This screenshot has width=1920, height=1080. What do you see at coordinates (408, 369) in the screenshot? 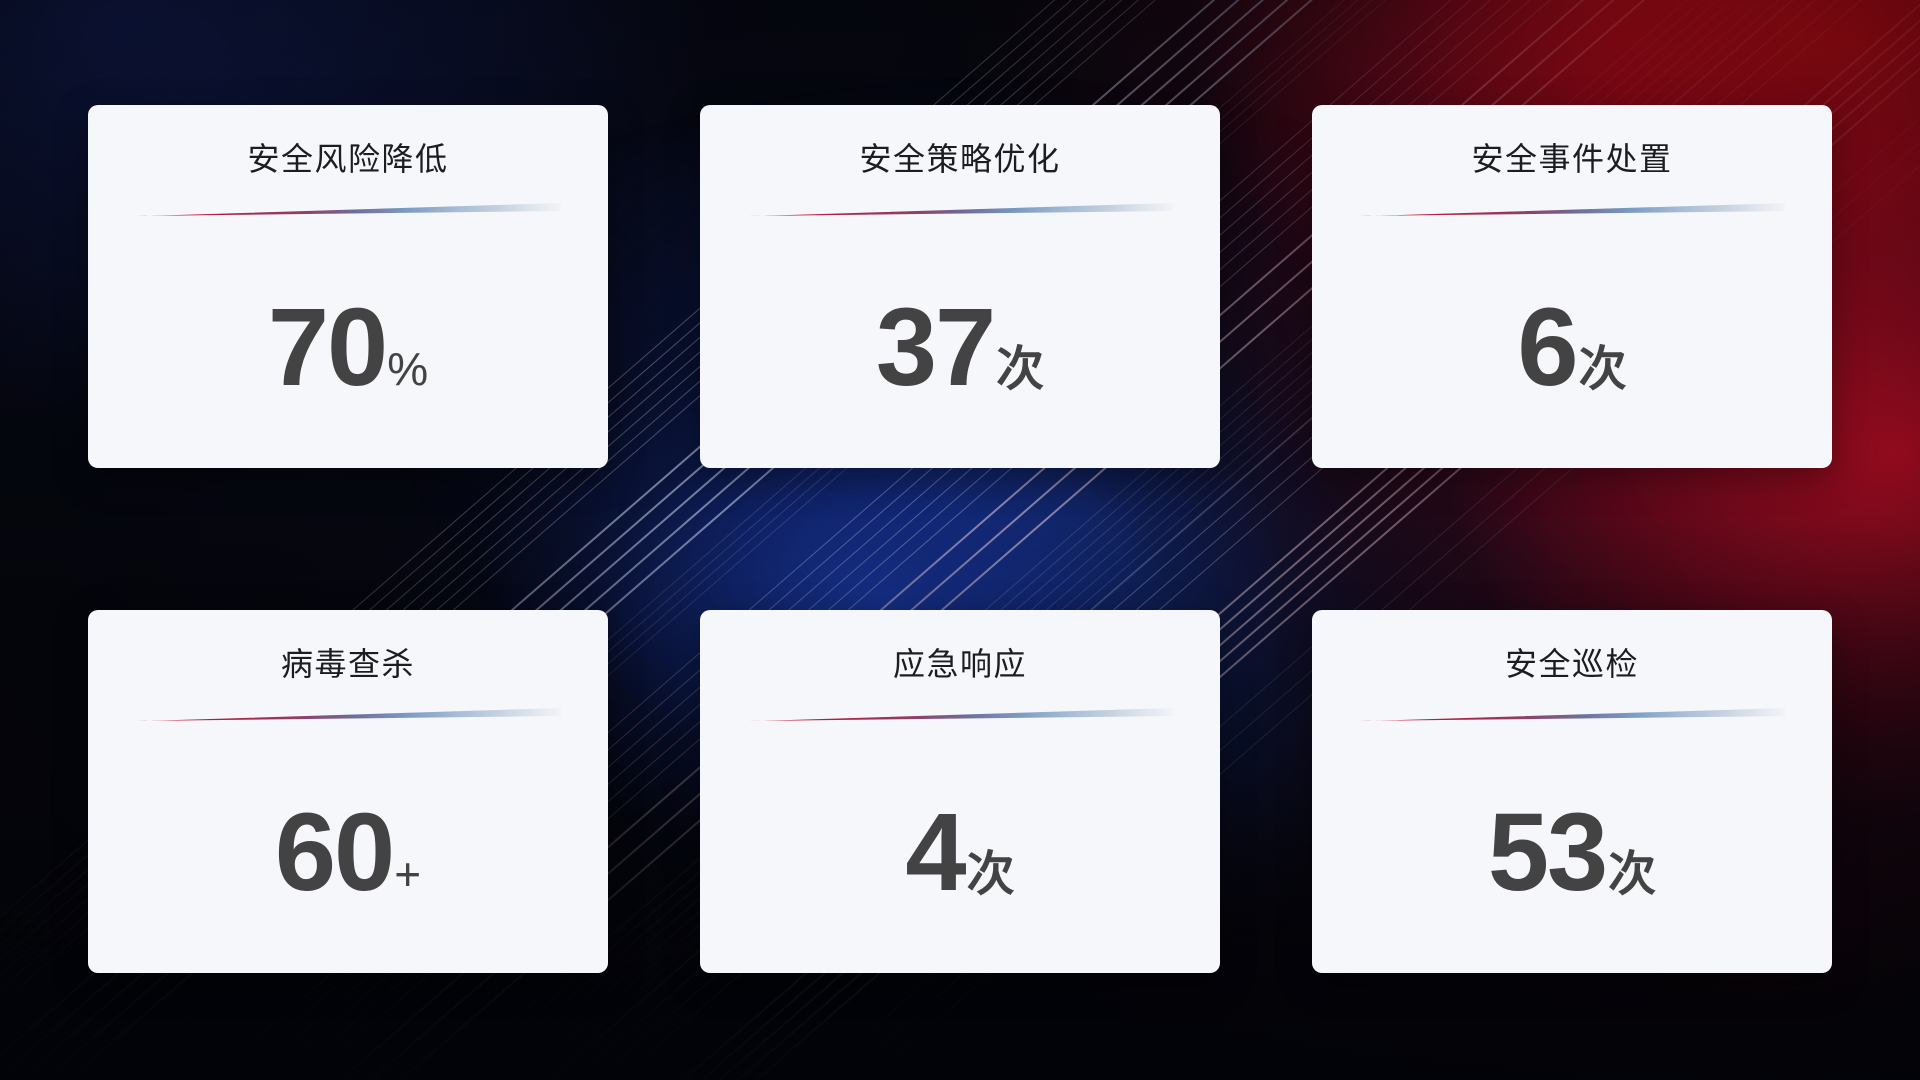
I see `metric-card-unit: %` at bounding box center [408, 369].